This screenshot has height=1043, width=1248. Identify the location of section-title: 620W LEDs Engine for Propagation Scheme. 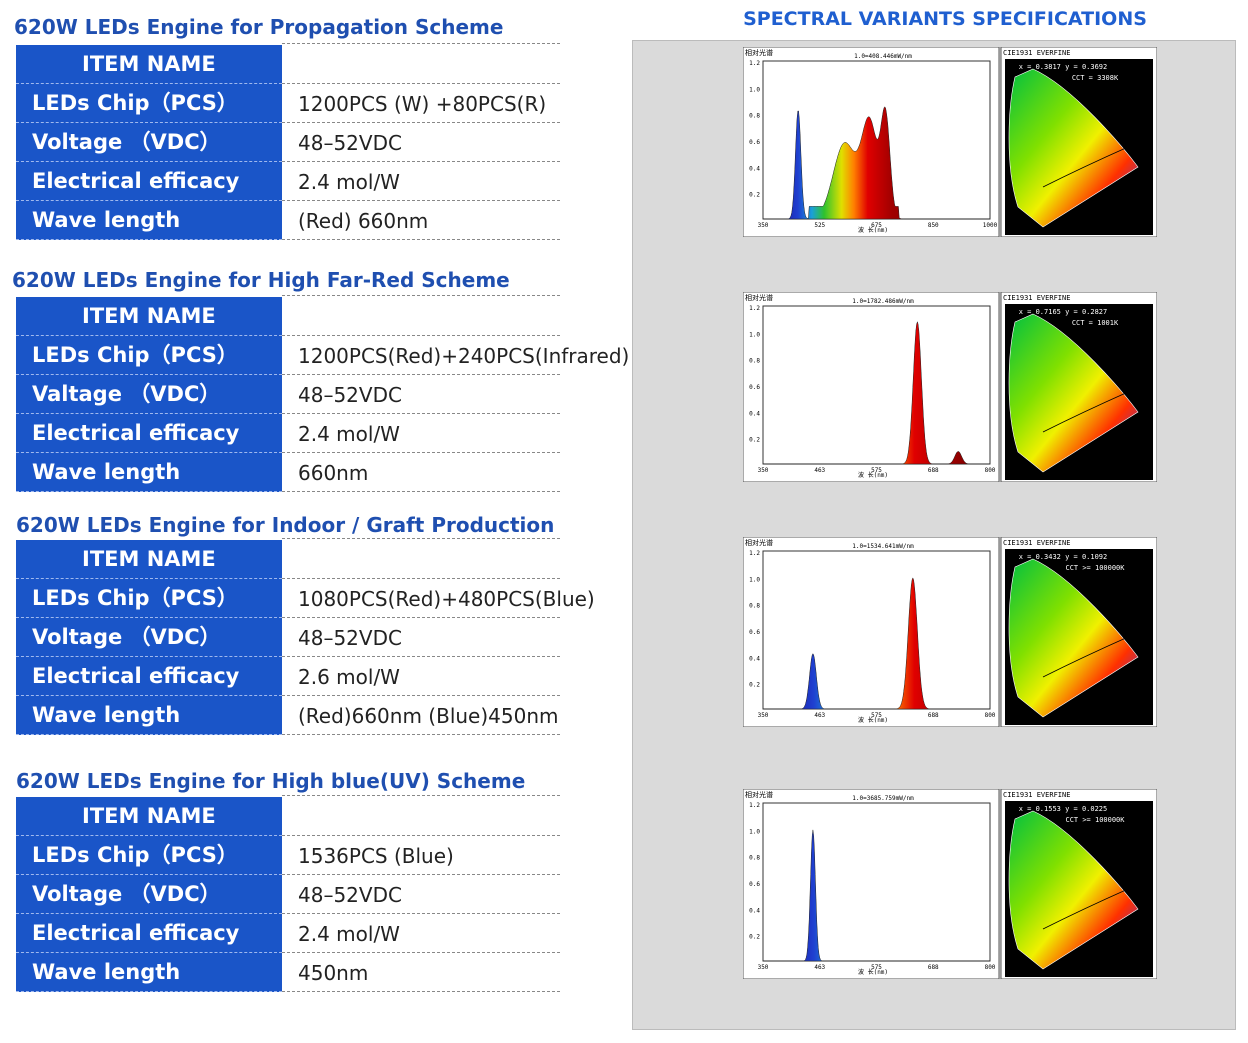
(259, 27).